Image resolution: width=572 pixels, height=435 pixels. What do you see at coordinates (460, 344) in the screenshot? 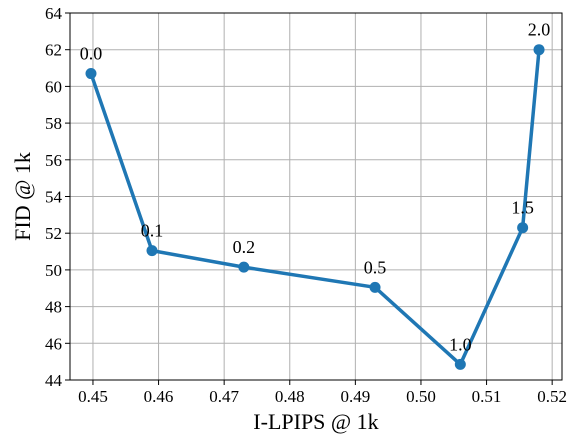
I see `point-label: 1.0` at bounding box center [460, 344].